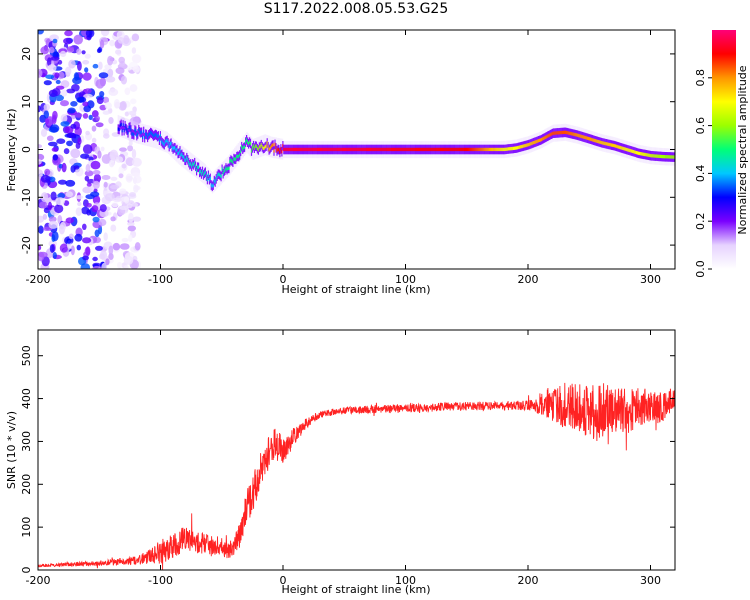 This screenshot has height=600, width=750. Describe the element at coordinates (26, 102) in the screenshot. I see `y-tick-label: 10` at that location.